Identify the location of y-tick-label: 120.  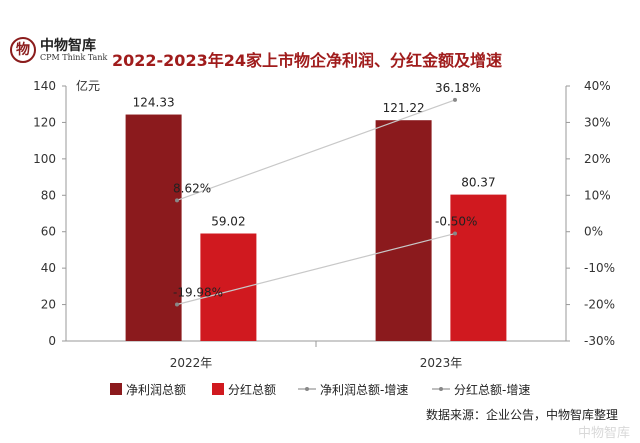
(44, 122).